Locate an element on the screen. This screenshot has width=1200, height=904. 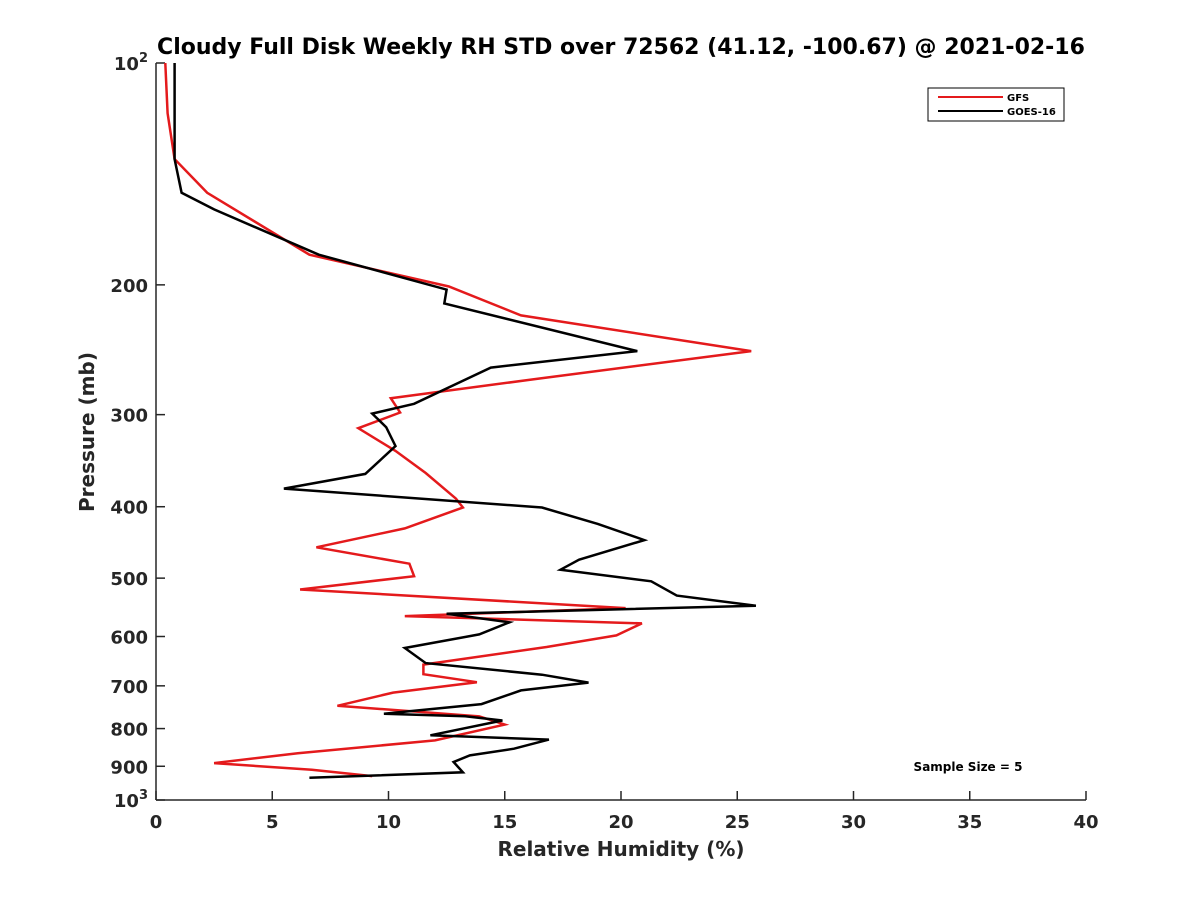
y-tick-label: 600 is located at coordinates (129, 637).